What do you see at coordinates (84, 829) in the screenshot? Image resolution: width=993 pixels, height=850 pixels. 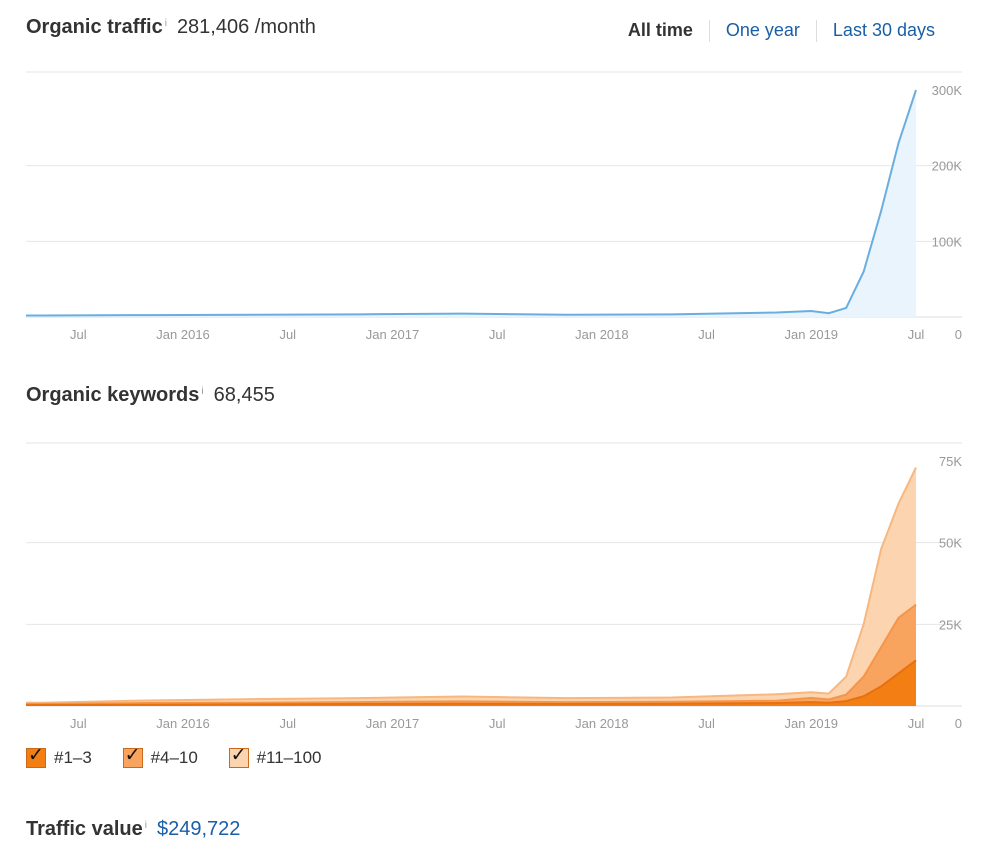 I see `traffic-value-title: Traffic value` at bounding box center [84, 829].